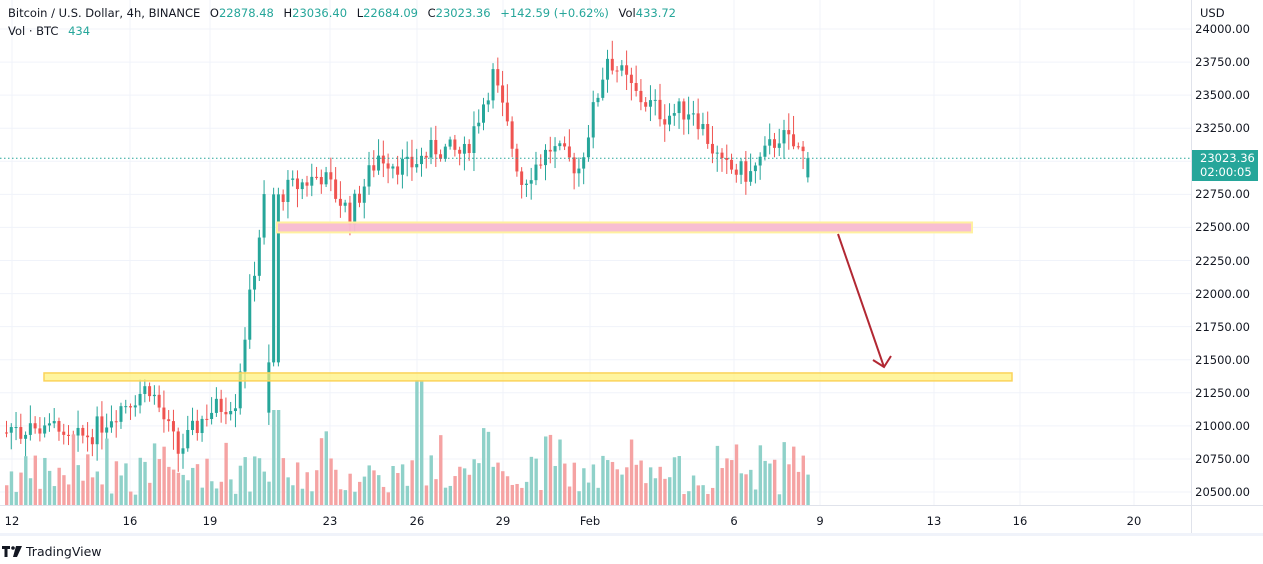 This screenshot has height=564, width=1263. Describe the element at coordinates (104, 13) in the screenshot. I see `symbol-title: Bitcoin / U.S. Dollar, 4h, BINANCE` at that location.